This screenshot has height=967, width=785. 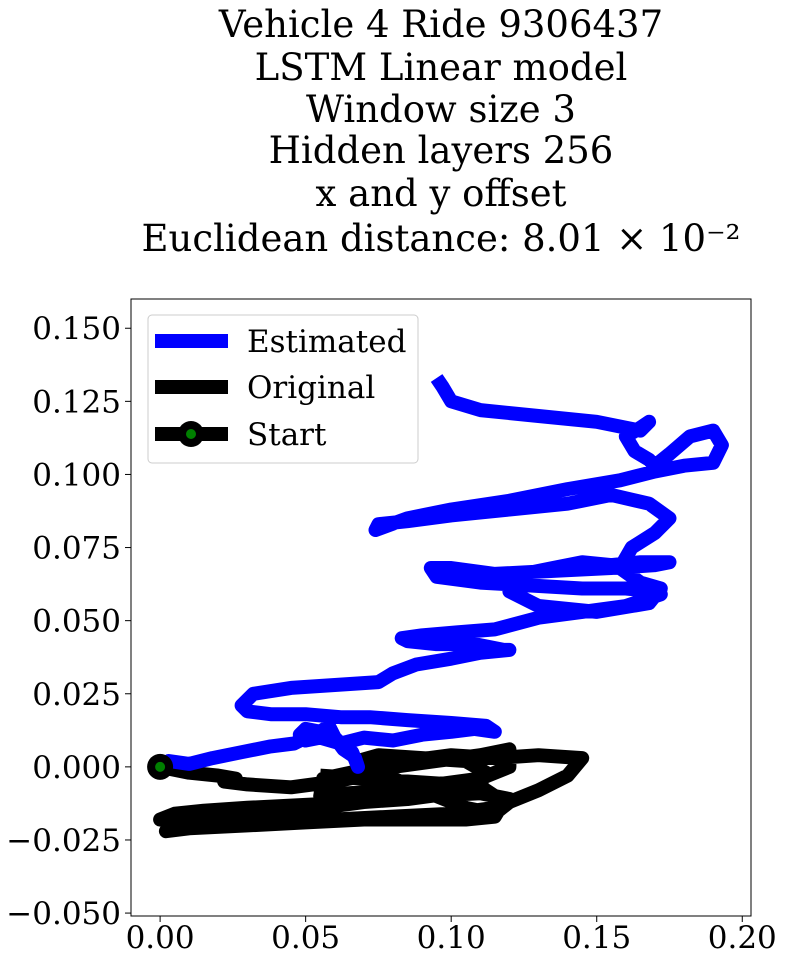 I want to click on legend-box, so click(x=283, y=389).